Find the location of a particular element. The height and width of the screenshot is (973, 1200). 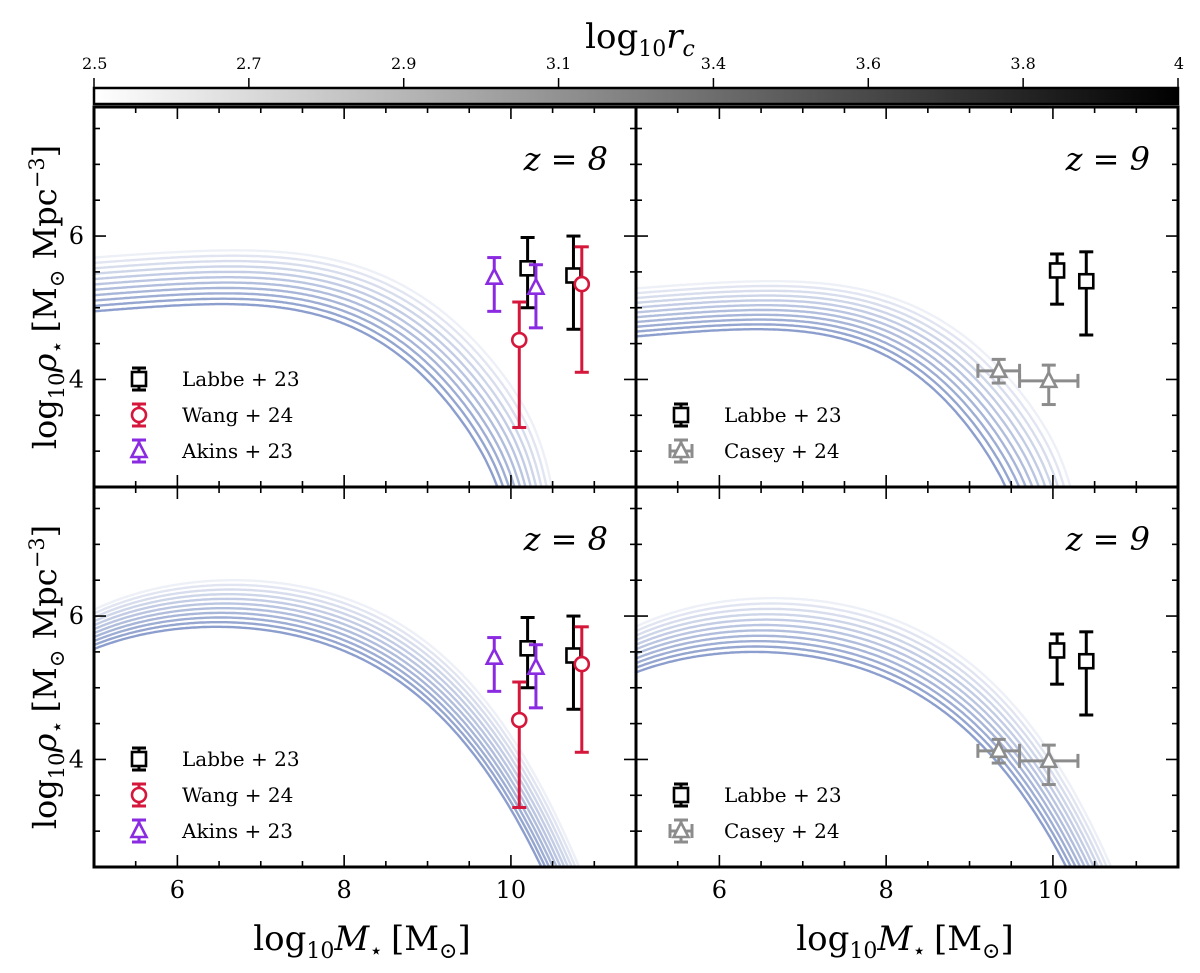

x-tick-label: 10 is located at coordinates (1053, 890).